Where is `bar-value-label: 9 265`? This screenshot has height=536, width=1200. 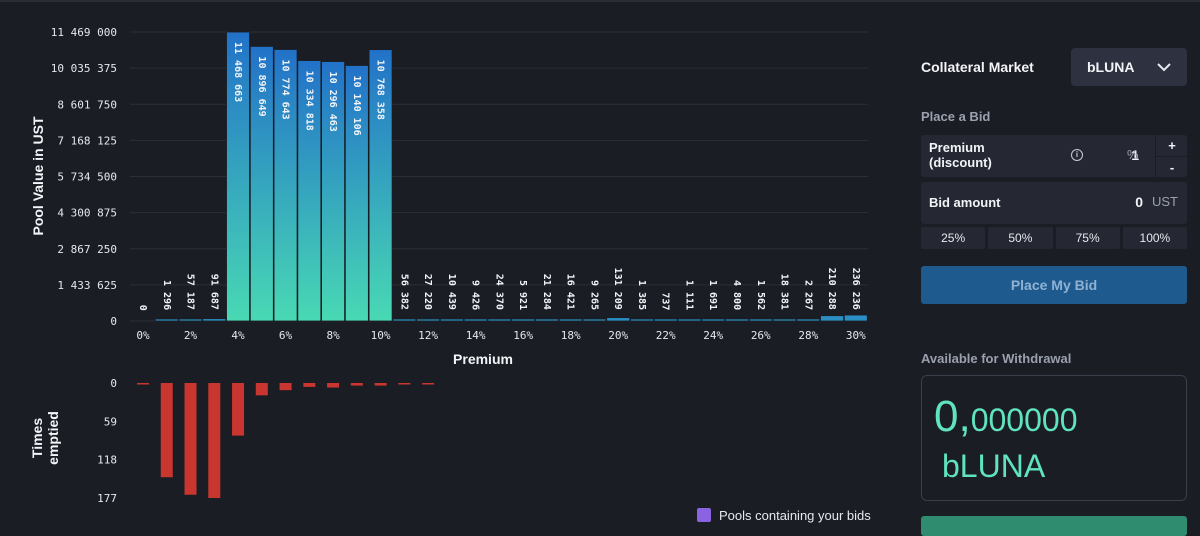
bar-value-label: 9 265 is located at coordinates (593, 295).